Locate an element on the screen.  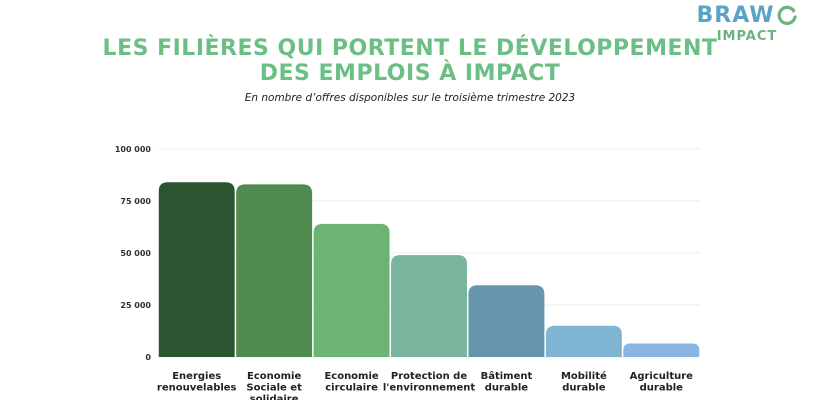
y-tick-label: 100 000 is located at coordinates (133, 149).